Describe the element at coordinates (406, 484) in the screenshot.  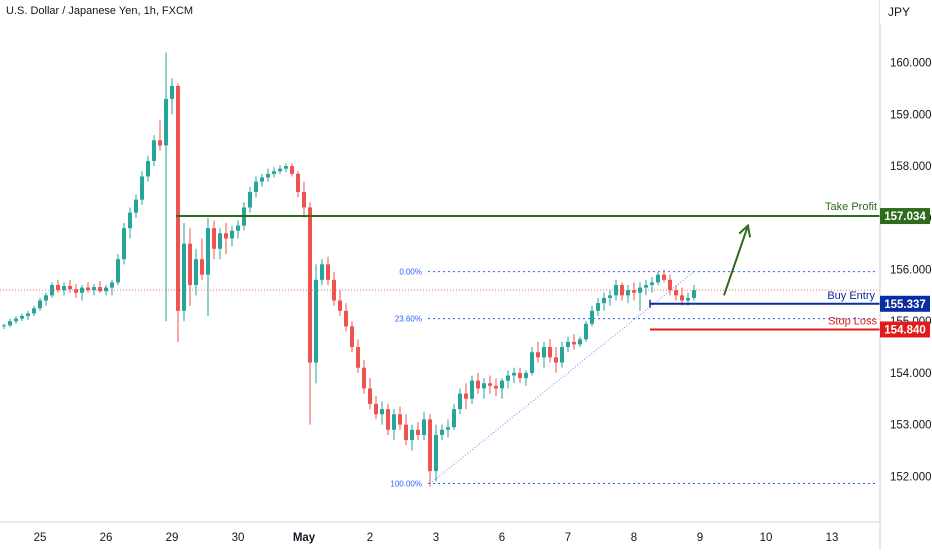
I see `fib-level-label: 100.00%` at that location.